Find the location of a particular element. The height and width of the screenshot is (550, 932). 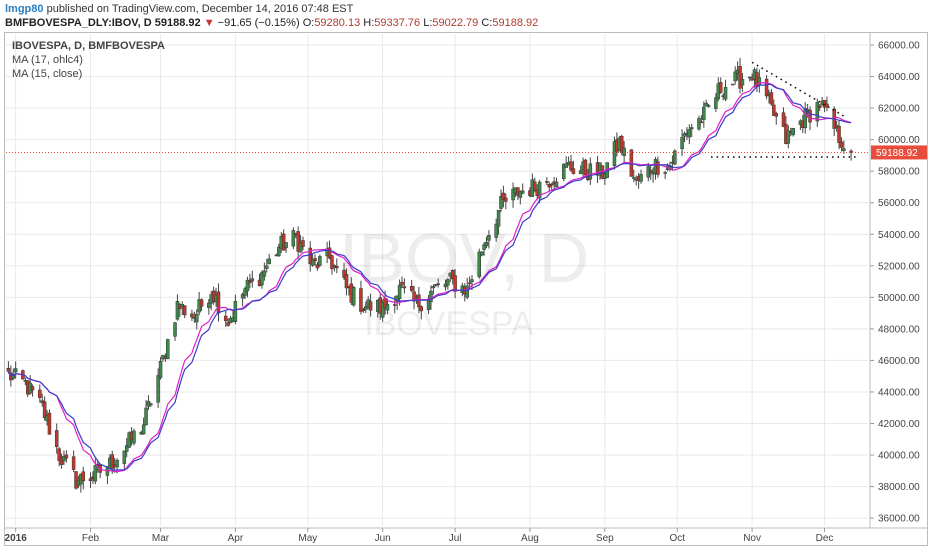

symbol-label: BMFBOVESPA_DLY:IBOV, D is located at coordinates (78, 23).